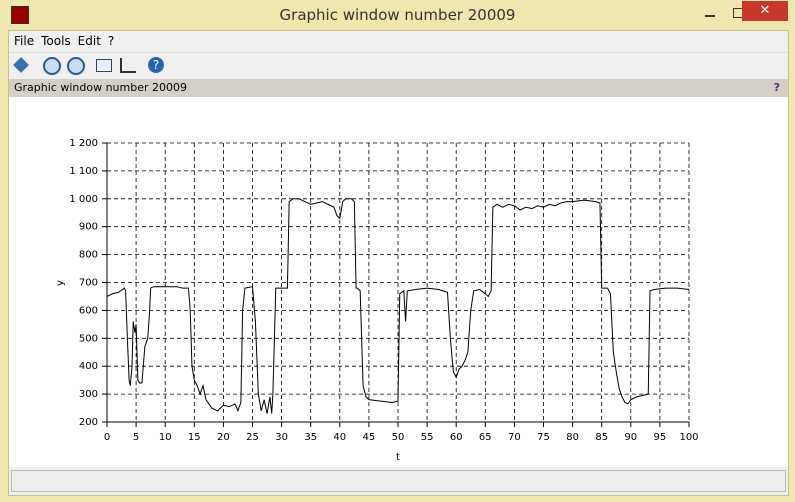 Image resolution: width=795 pixels, height=502 pixels. I want to click on x-tick-label: 25, so click(252, 437).